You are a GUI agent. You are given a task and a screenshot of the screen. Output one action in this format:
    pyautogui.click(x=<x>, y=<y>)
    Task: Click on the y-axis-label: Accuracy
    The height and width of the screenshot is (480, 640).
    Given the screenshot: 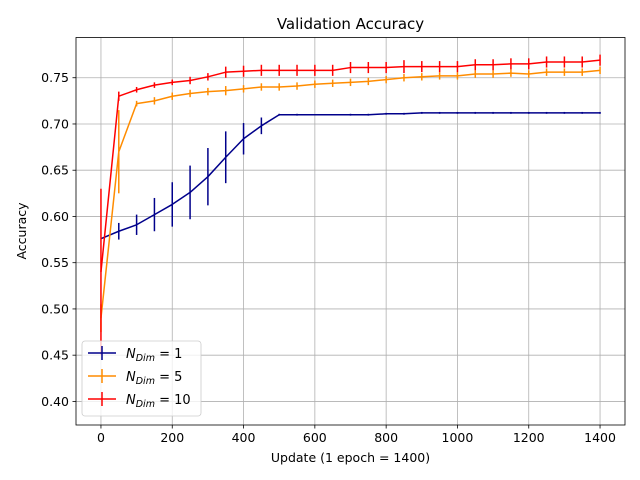 What is the action you would take?
    pyautogui.click(x=21, y=231)
    